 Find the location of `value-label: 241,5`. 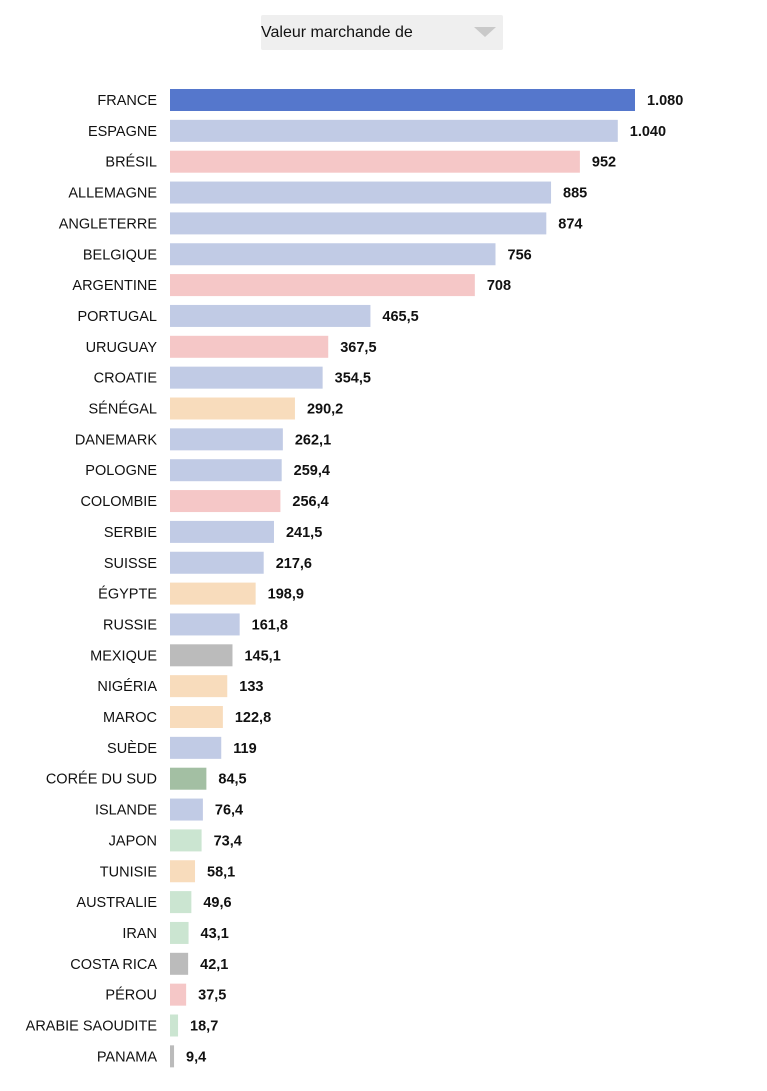

value-label: 241,5 is located at coordinates (304, 533).